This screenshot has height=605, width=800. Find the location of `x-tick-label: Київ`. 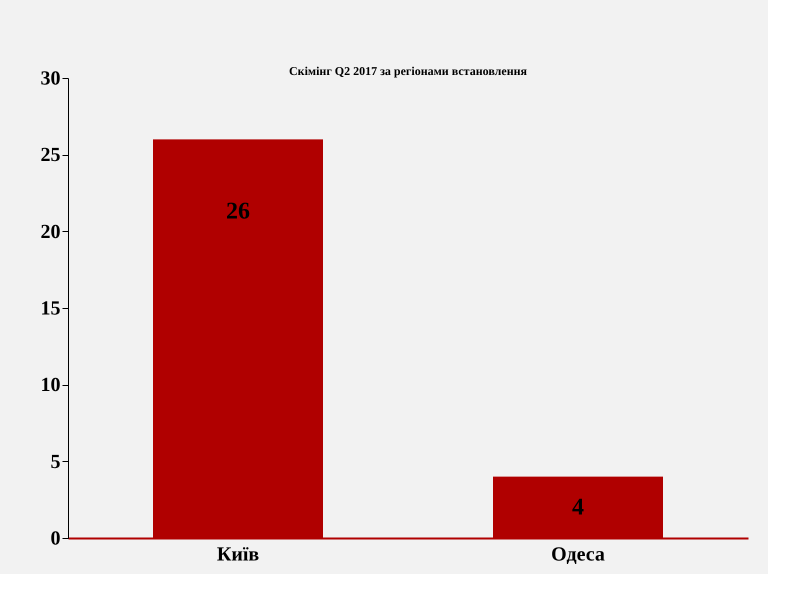

x-tick-label: Київ is located at coordinates (238, 555).